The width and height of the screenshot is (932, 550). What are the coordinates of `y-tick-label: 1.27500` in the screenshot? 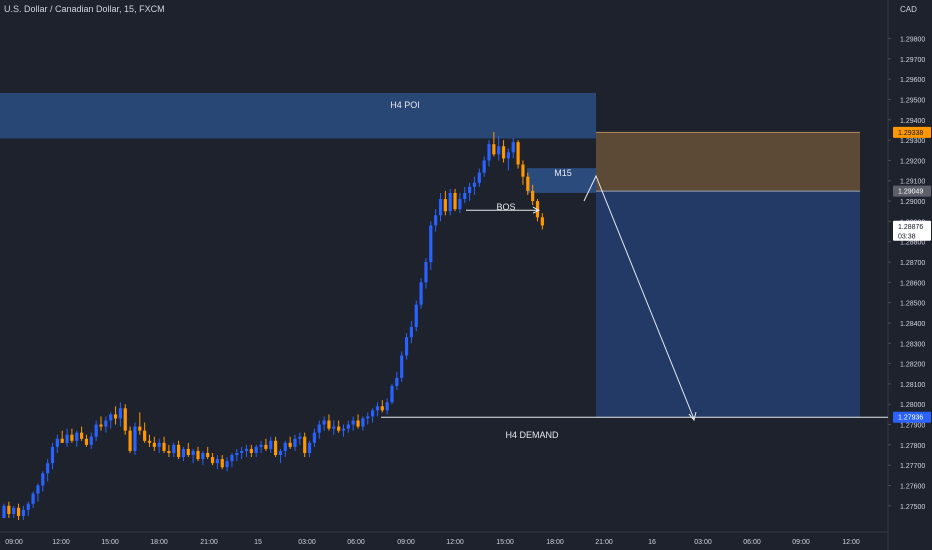 It's located at (912, 507).